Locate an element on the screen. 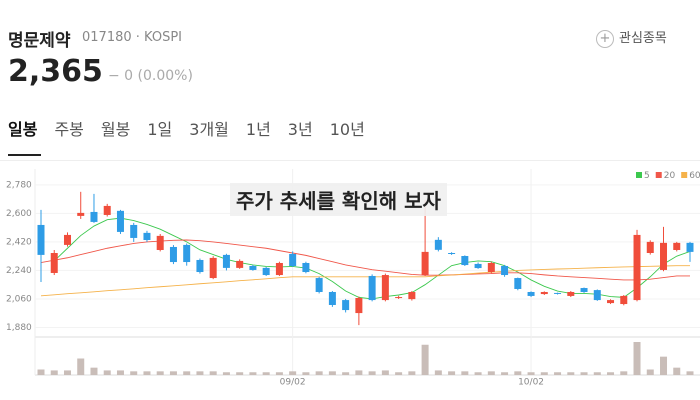  y-tick-label: 2,600 is located at coordinates (19, 214).